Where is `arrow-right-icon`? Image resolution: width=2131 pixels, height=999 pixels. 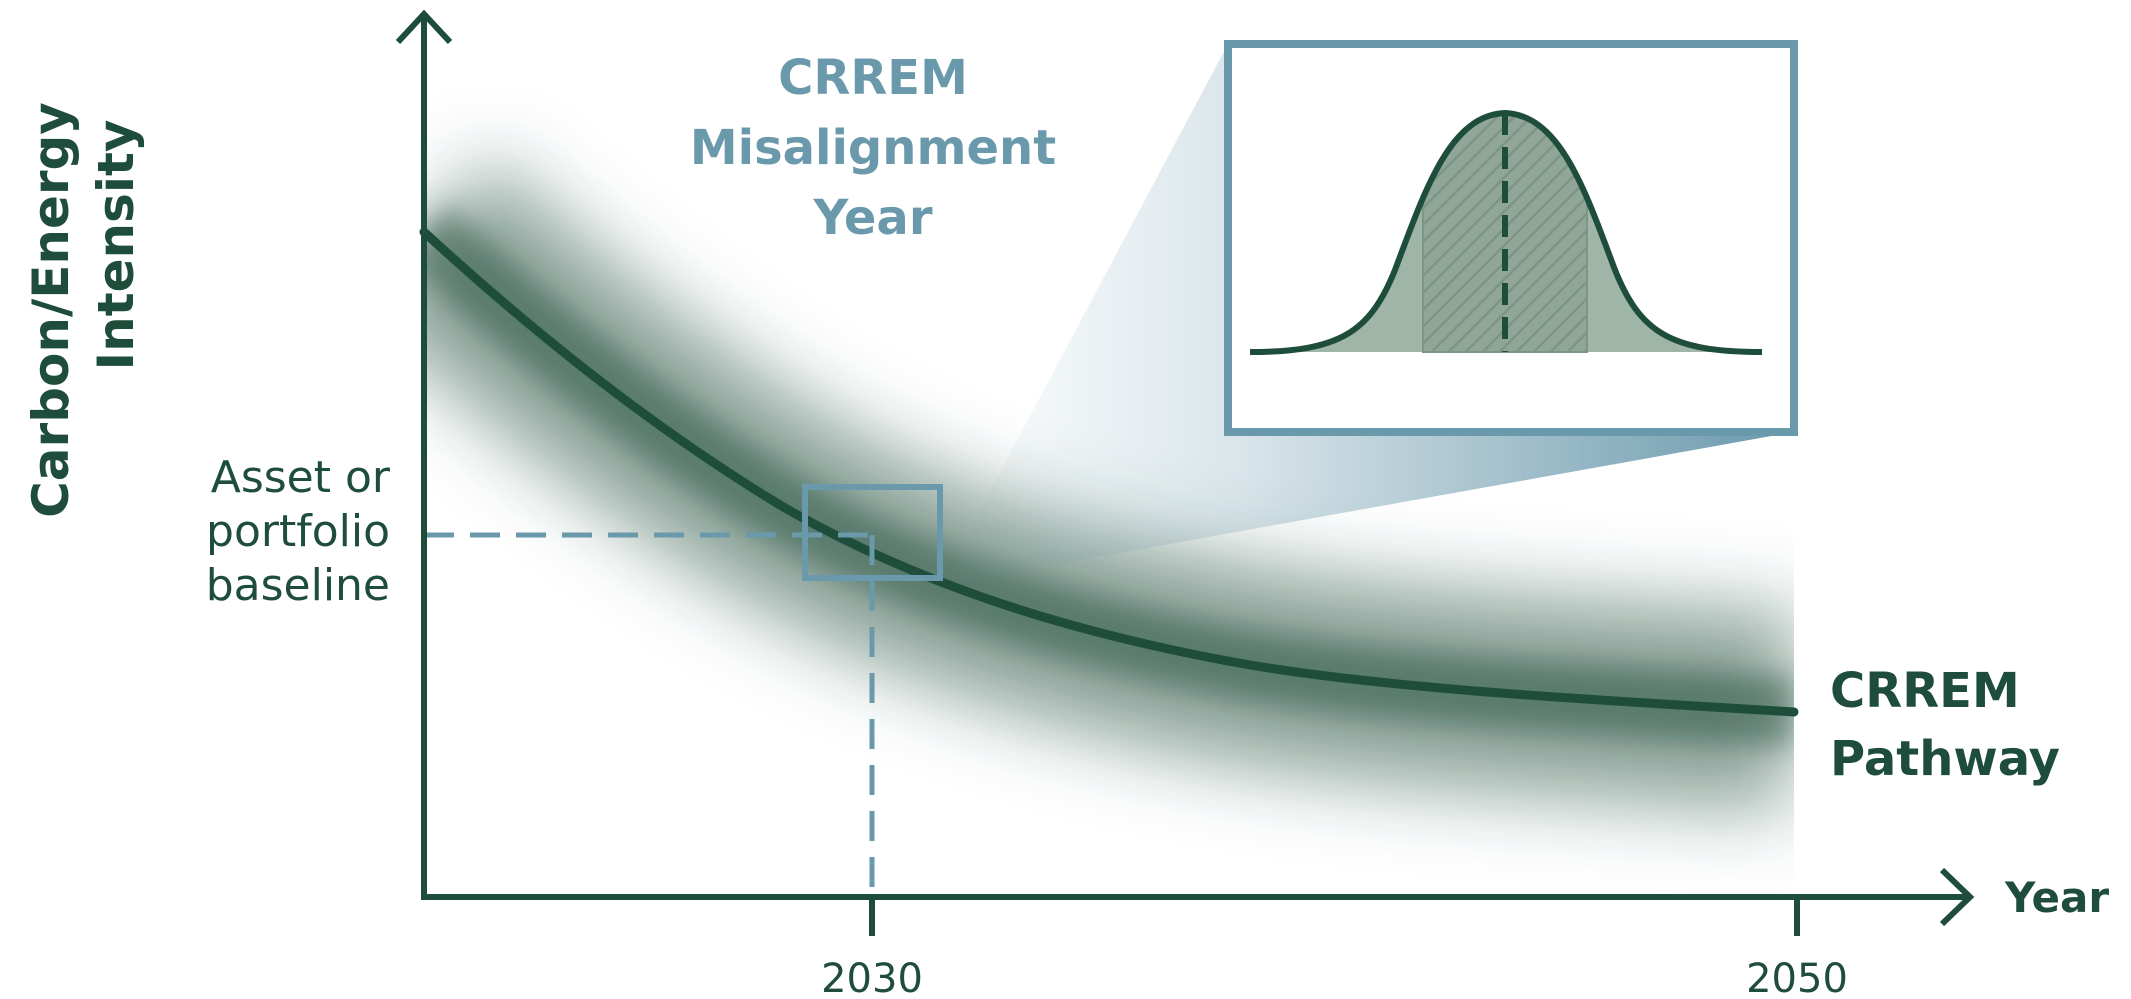 arrow-right-icon is located at coordinates (1957, 897).